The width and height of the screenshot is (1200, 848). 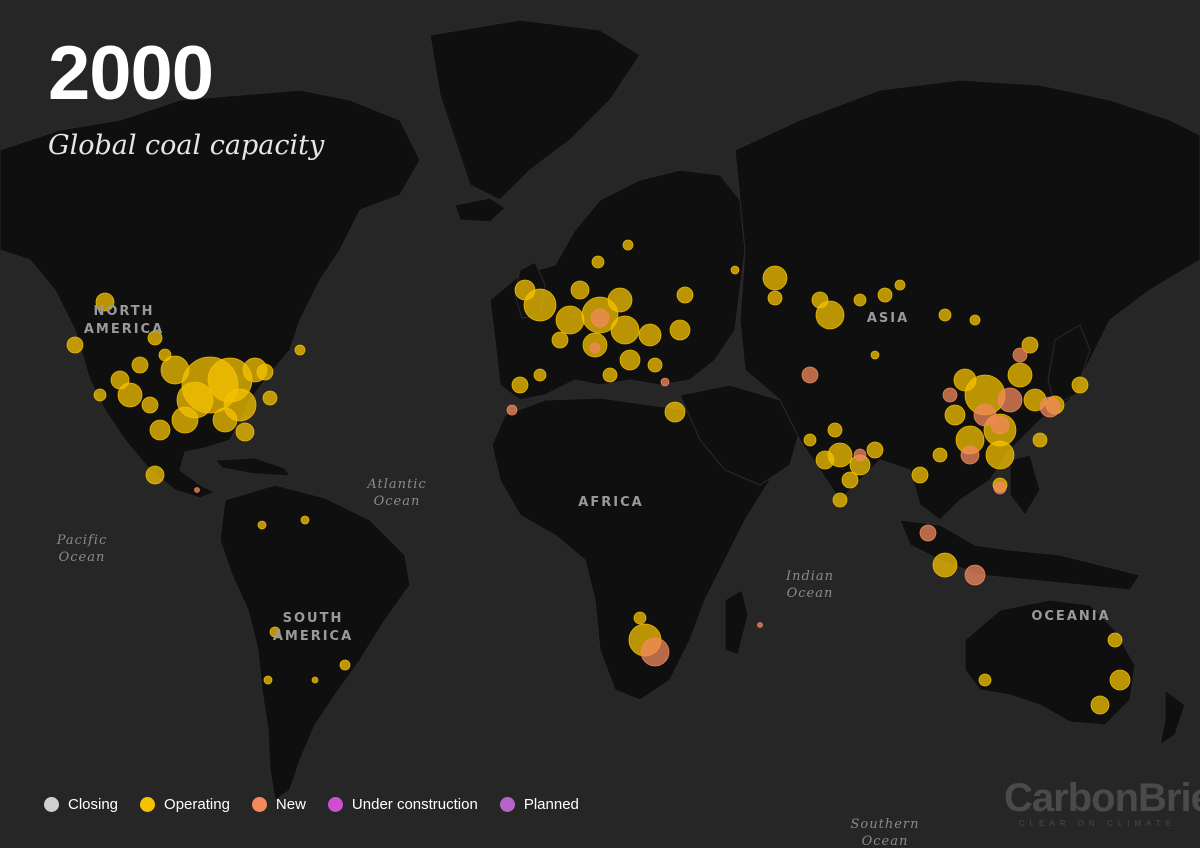 I want to click on legend-label: Under construction, so click(x=414, y=804).